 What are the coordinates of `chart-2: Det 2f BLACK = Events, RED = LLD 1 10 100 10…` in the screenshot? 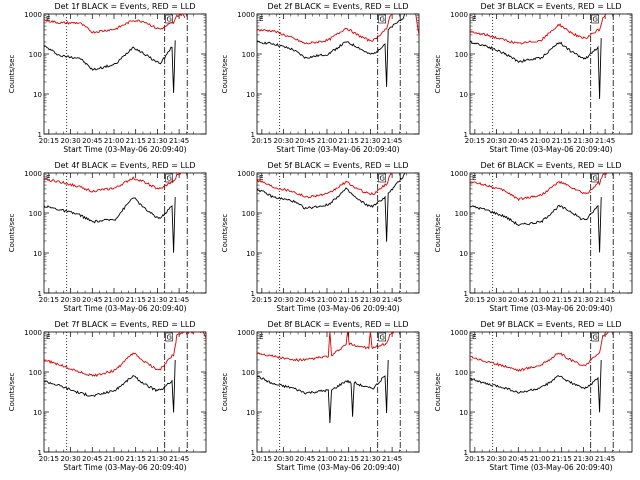 It's located at (320, 78).